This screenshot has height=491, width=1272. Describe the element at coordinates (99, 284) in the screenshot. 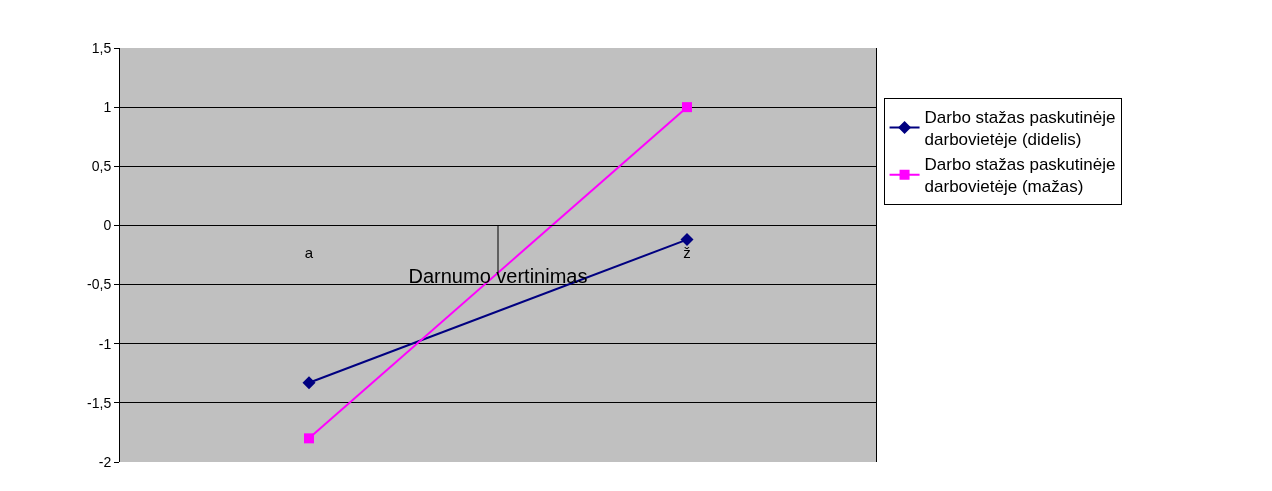

I see `y-tick-label: -0,5` at that location.